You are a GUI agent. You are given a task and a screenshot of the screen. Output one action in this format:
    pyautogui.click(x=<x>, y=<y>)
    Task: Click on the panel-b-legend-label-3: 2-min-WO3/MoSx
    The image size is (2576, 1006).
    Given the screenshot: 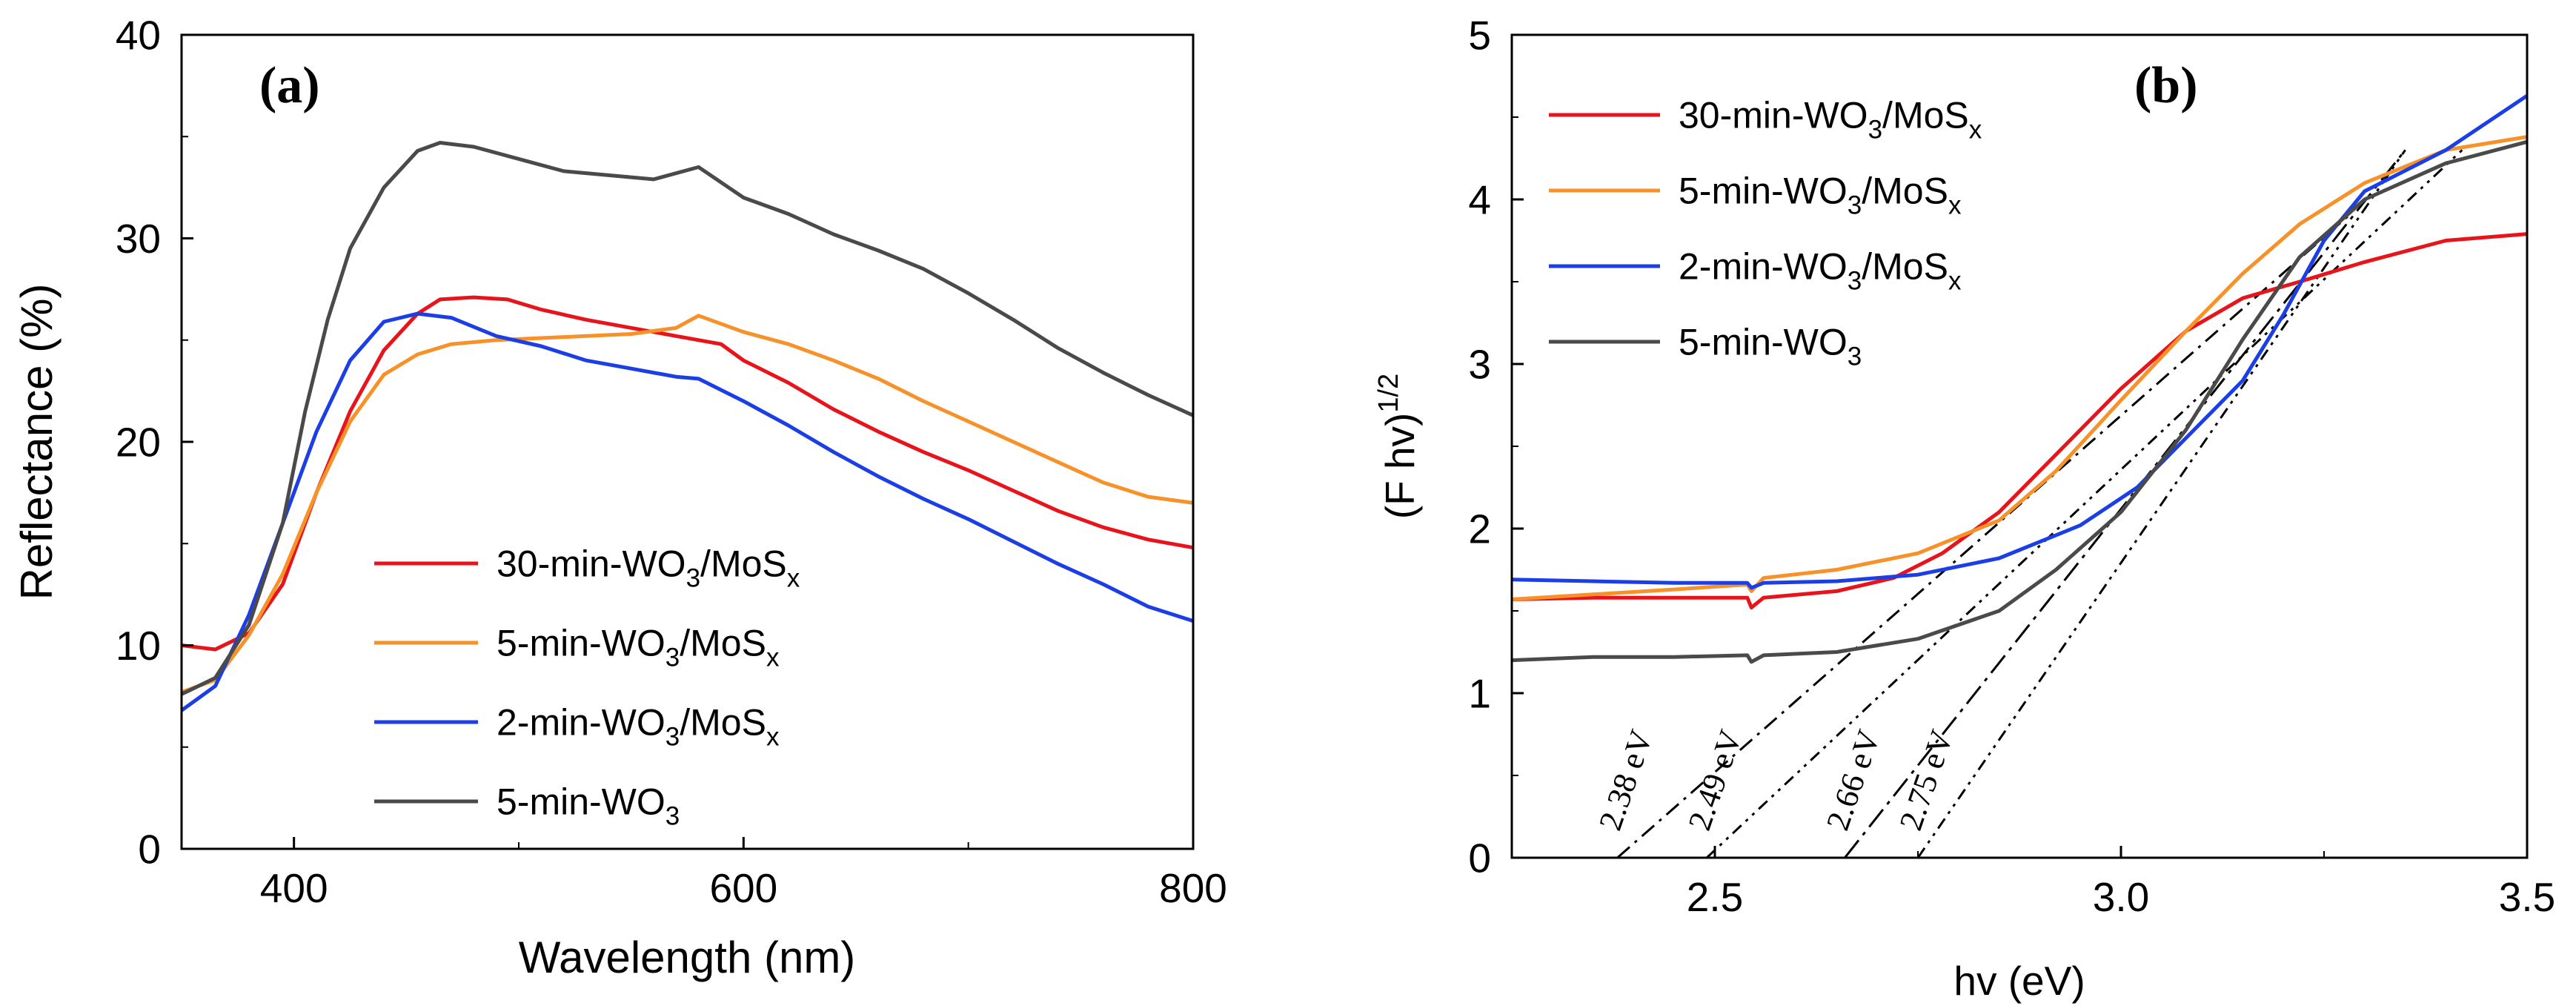 What is the action you would take?
    pyautogui.click(x=1820, y=271)
    